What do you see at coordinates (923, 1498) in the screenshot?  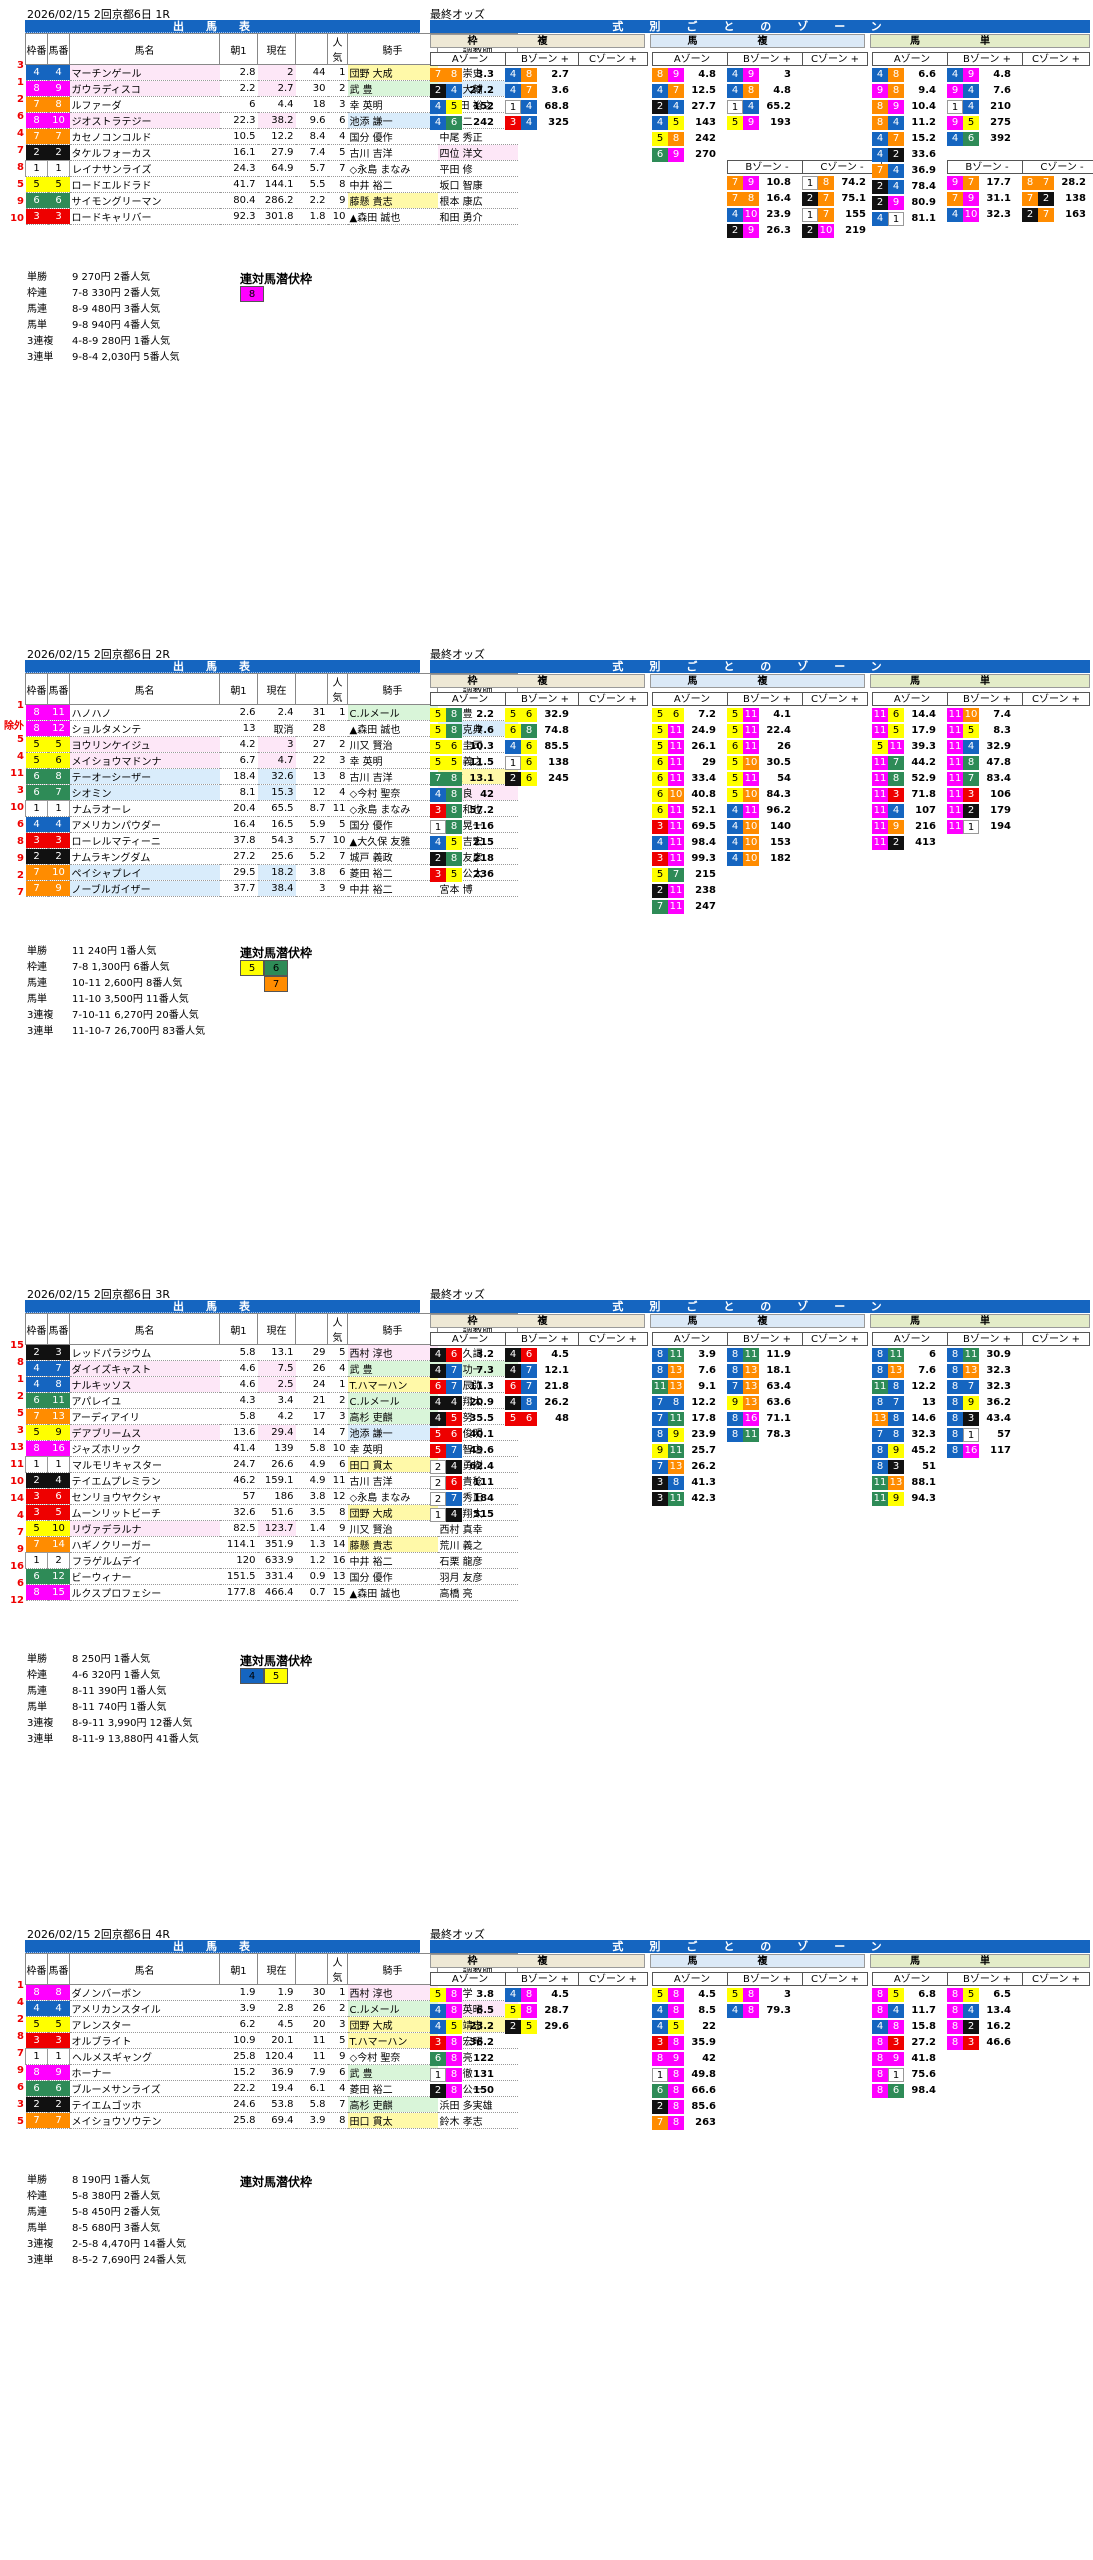 I see `odds-value: 94.3` at bounding box center [923, 1498].